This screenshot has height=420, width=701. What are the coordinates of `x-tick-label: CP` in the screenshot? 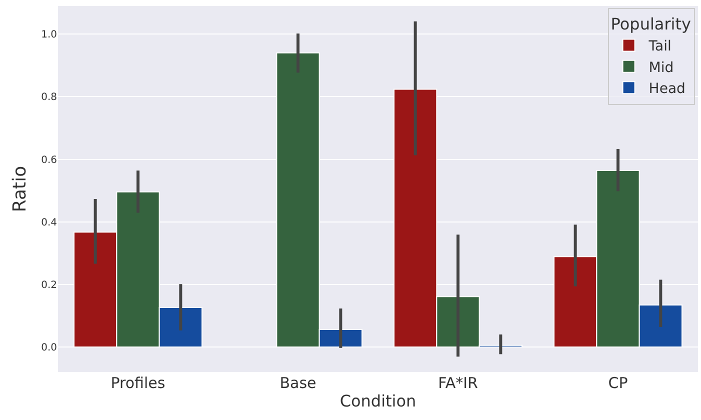 It's located at (618, 383).